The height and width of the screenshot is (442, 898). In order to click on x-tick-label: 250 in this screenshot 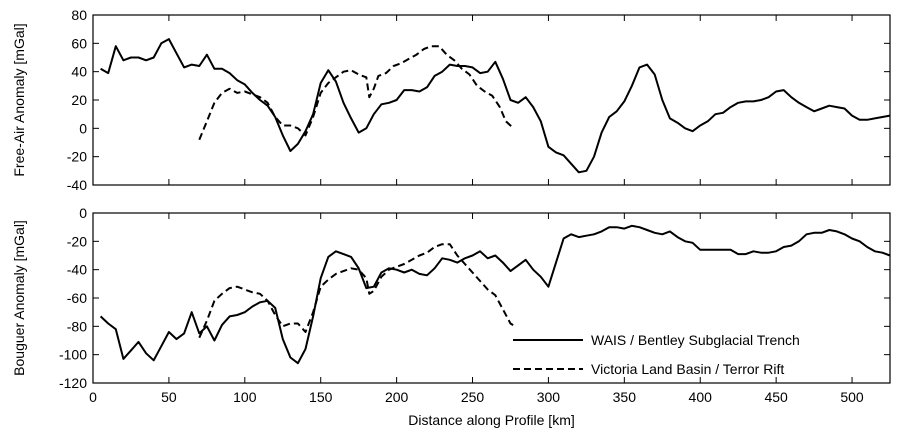, I will do `click(473, 397)`.